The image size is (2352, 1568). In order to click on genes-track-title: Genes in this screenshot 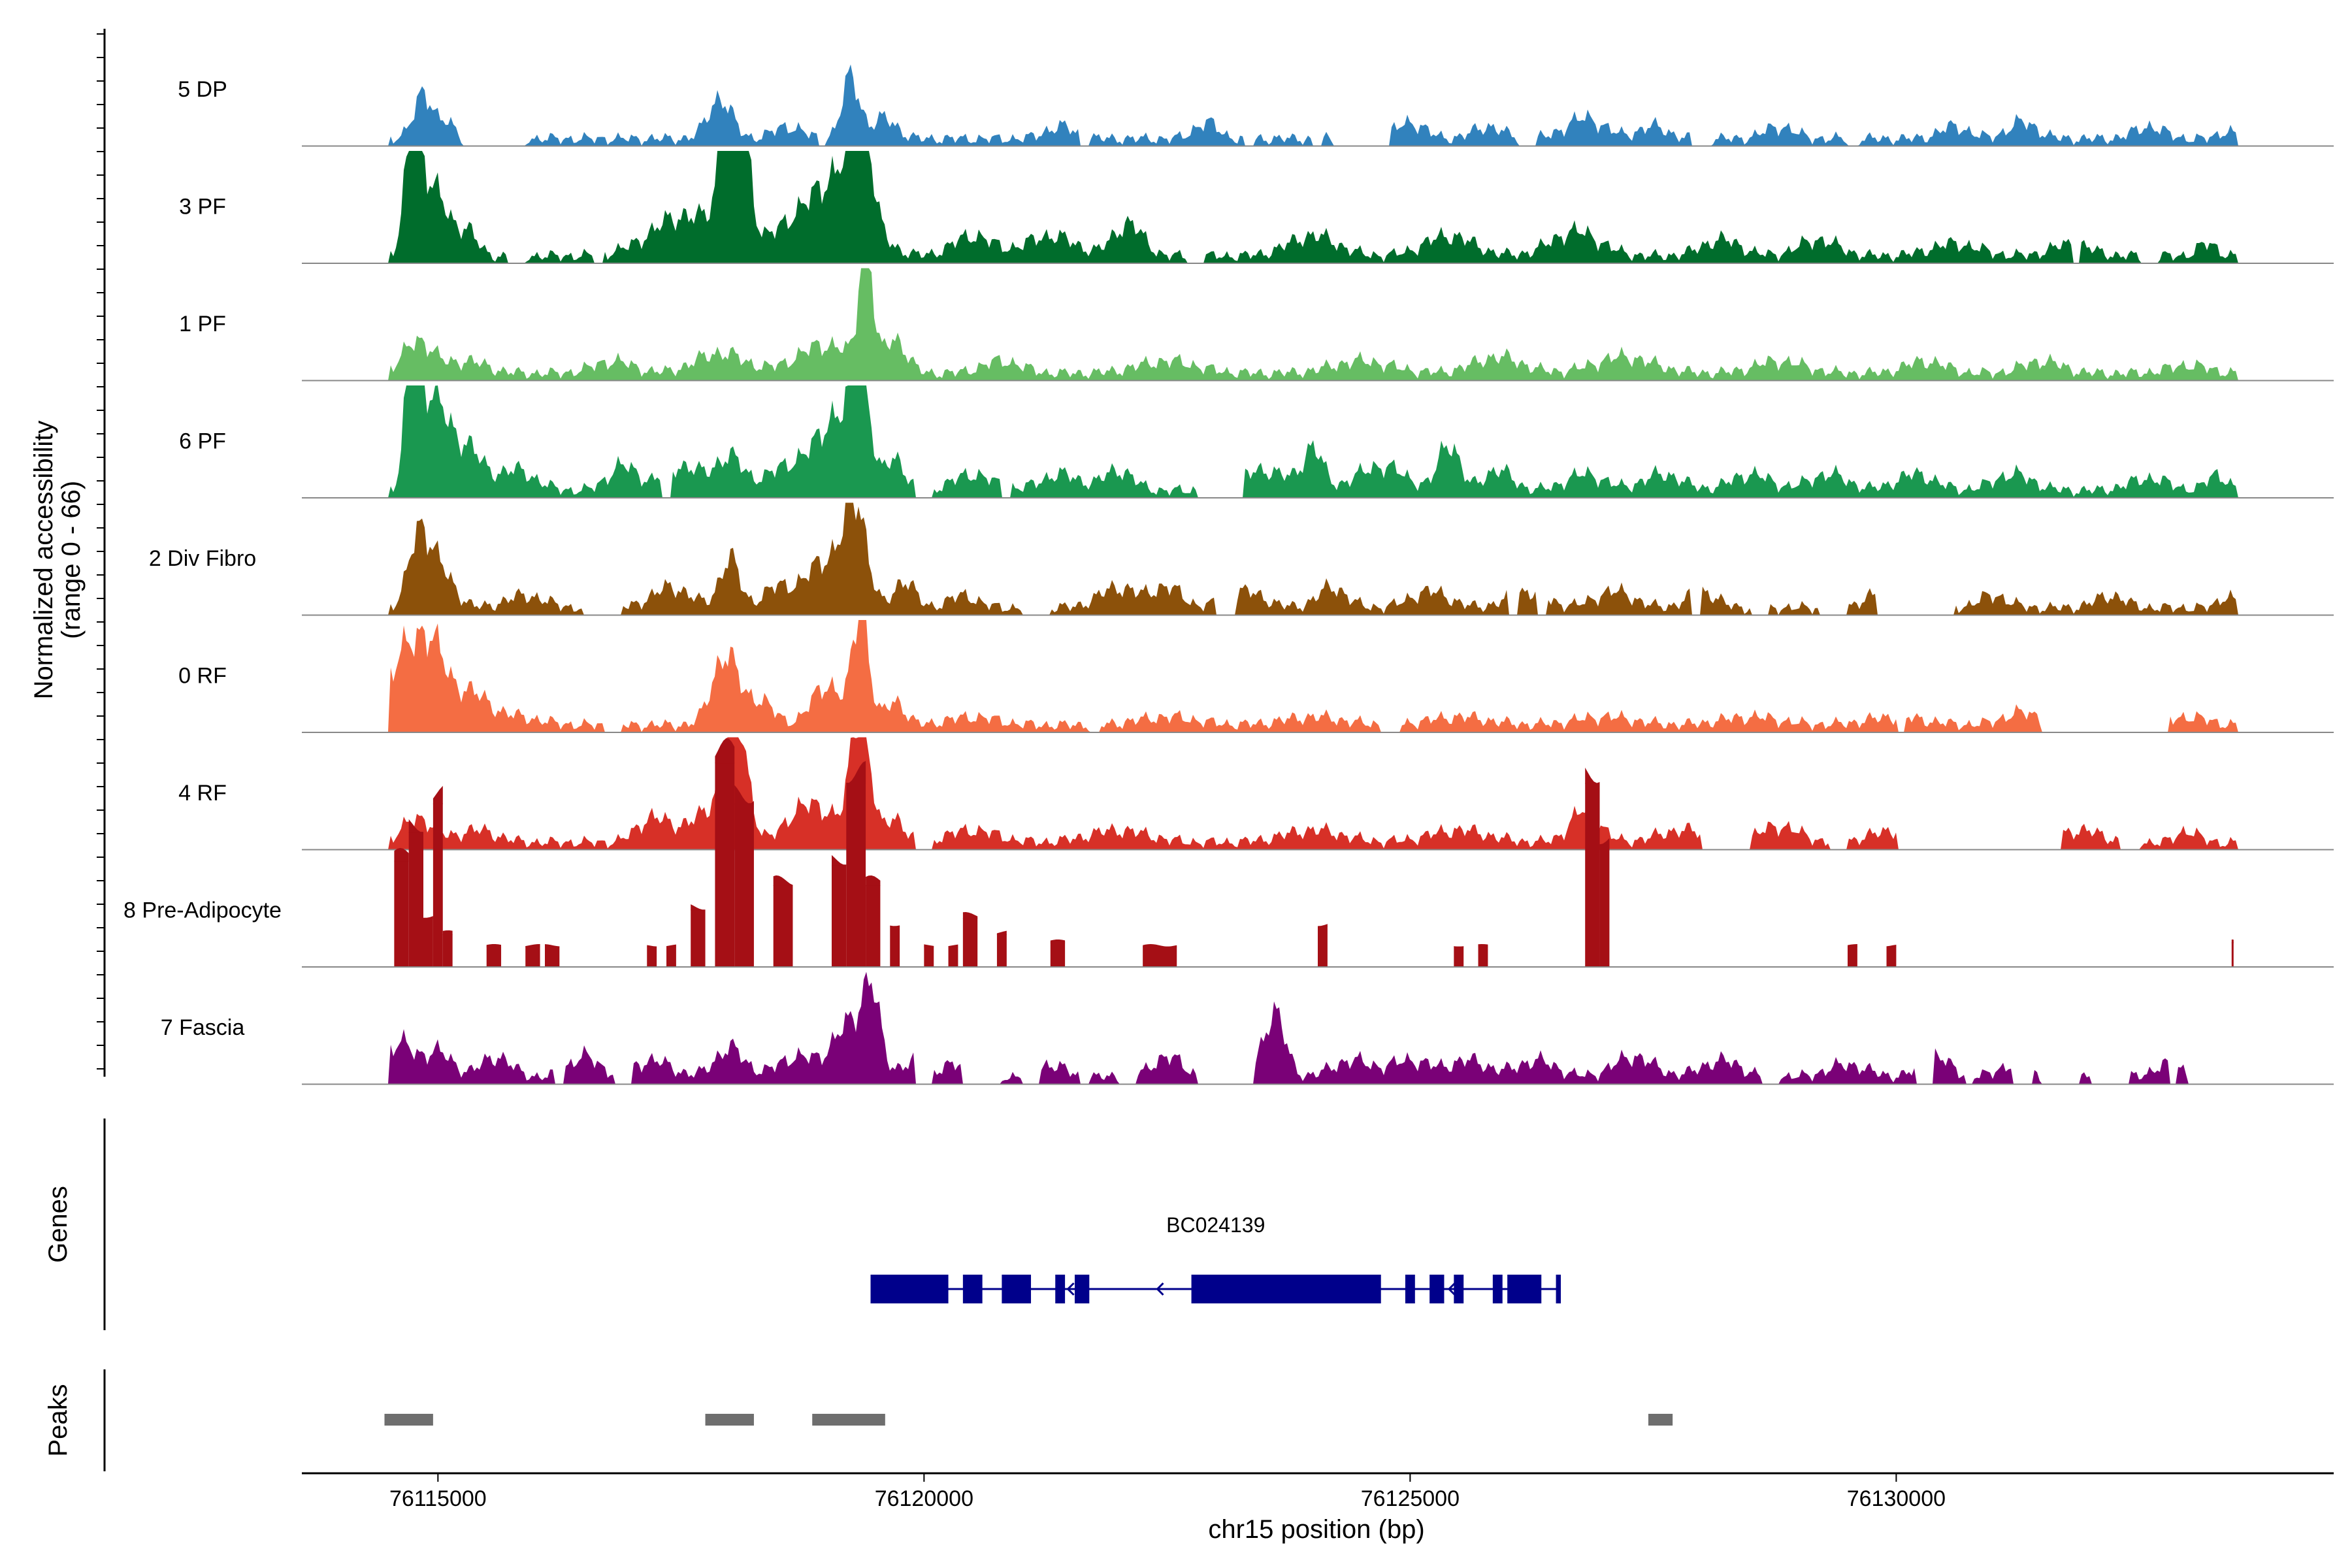, I will do `click(58, 1224)`.